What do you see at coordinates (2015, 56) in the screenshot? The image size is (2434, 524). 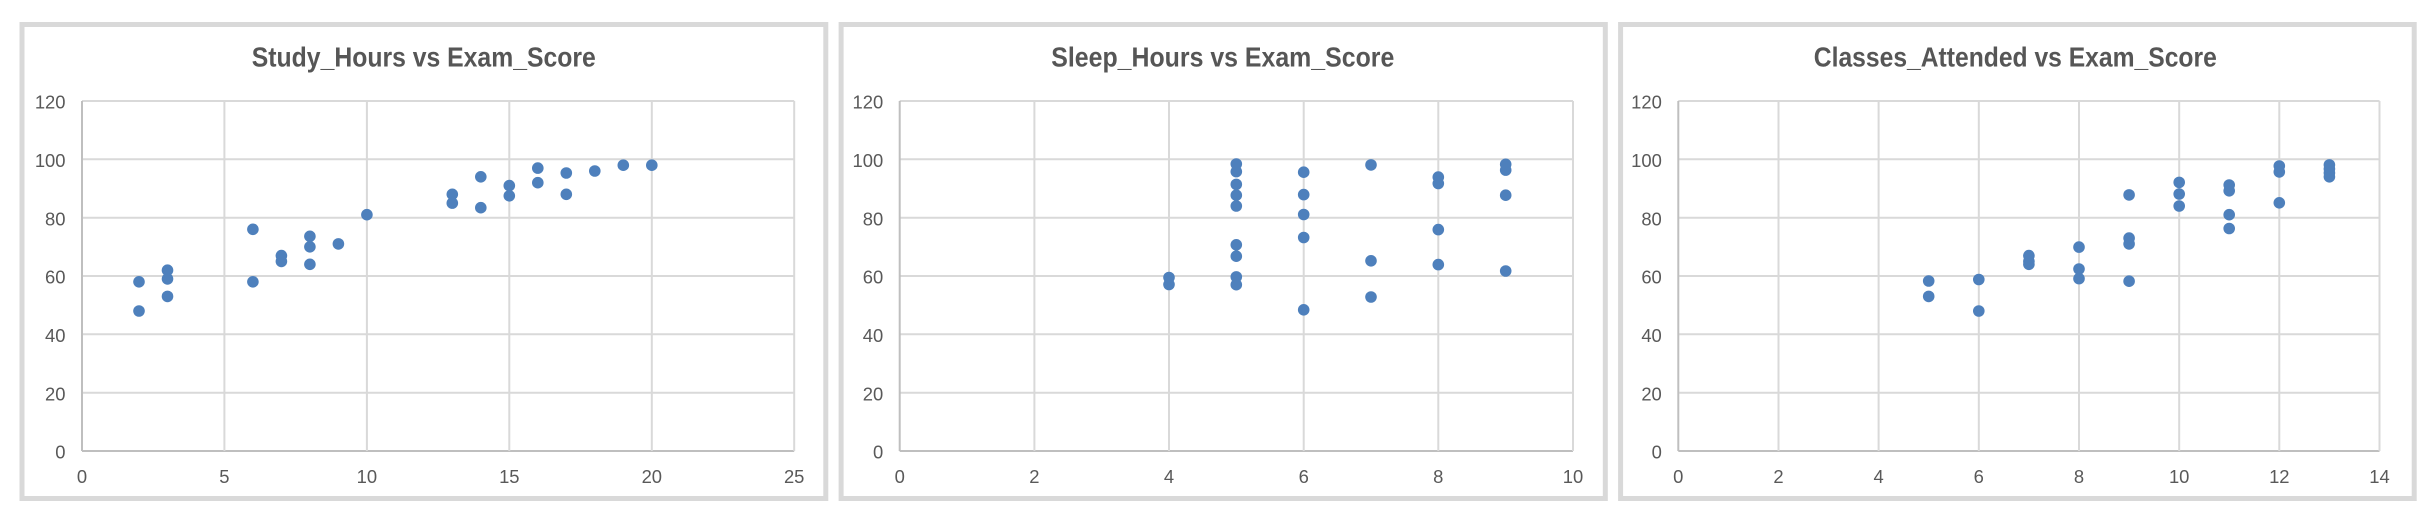 I see `svg-text: Classes_Attended vs Exam_Score` at bounding box center [2015, 56].